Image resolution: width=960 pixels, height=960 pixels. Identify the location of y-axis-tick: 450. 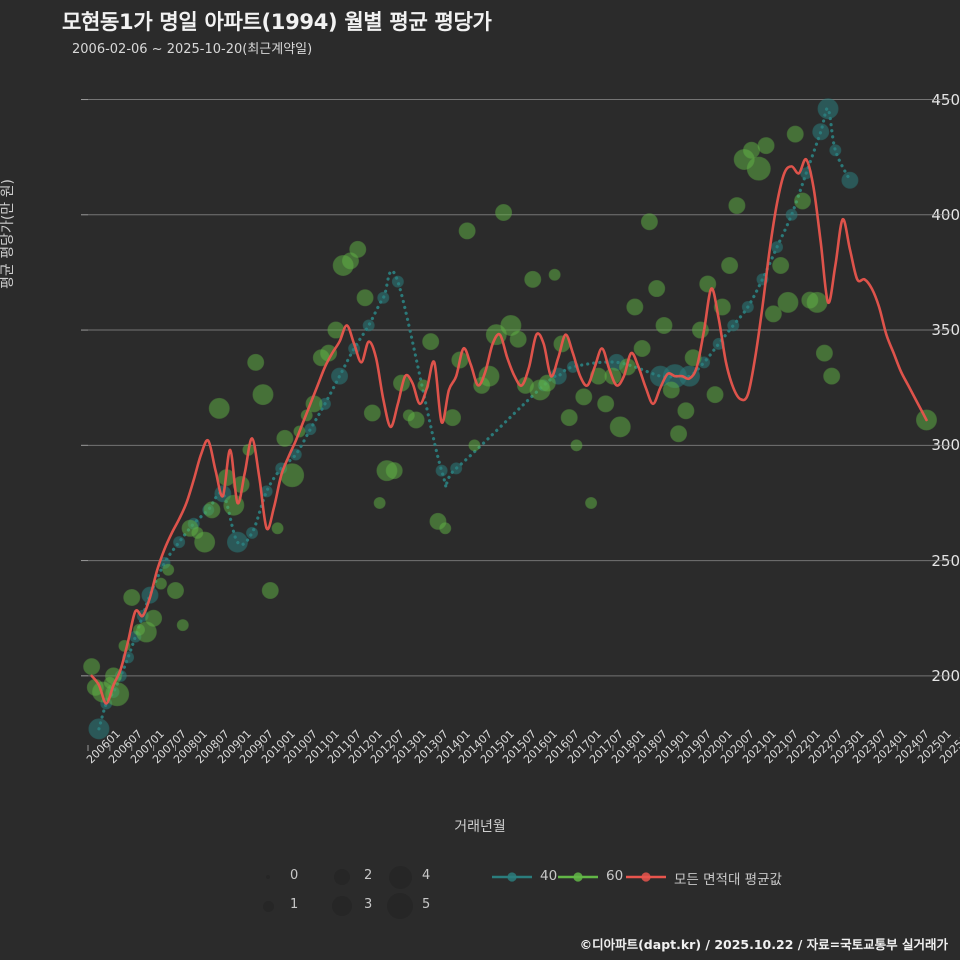
(945, 99).